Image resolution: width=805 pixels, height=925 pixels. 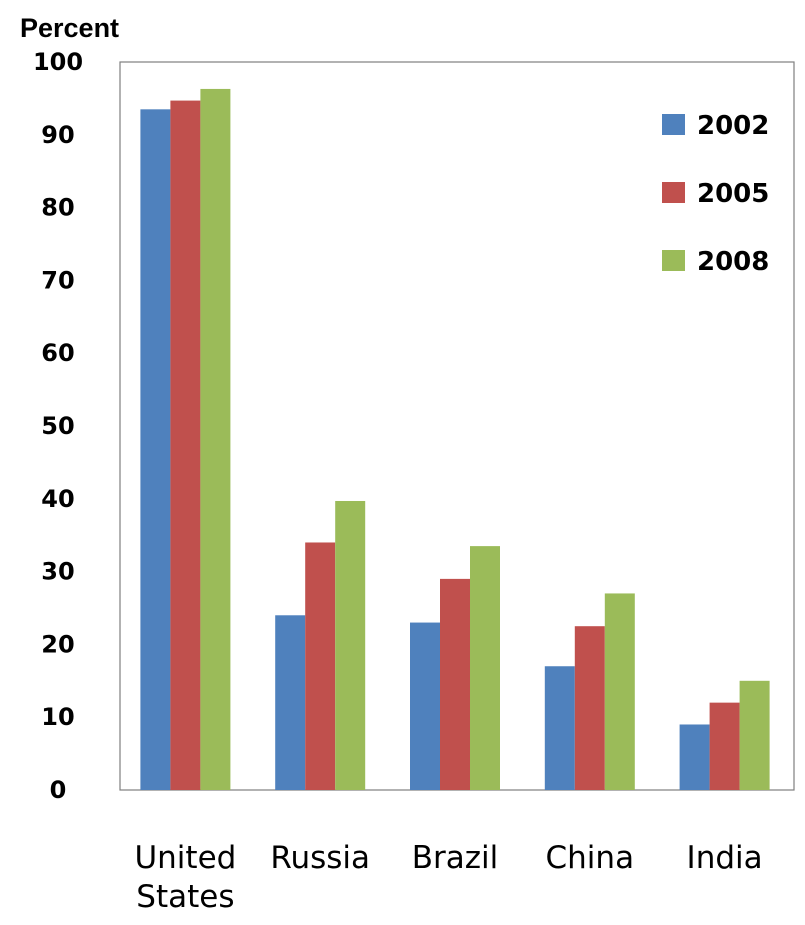 I want to click on x-tick-label-line: India, so click(x=725, y=858).